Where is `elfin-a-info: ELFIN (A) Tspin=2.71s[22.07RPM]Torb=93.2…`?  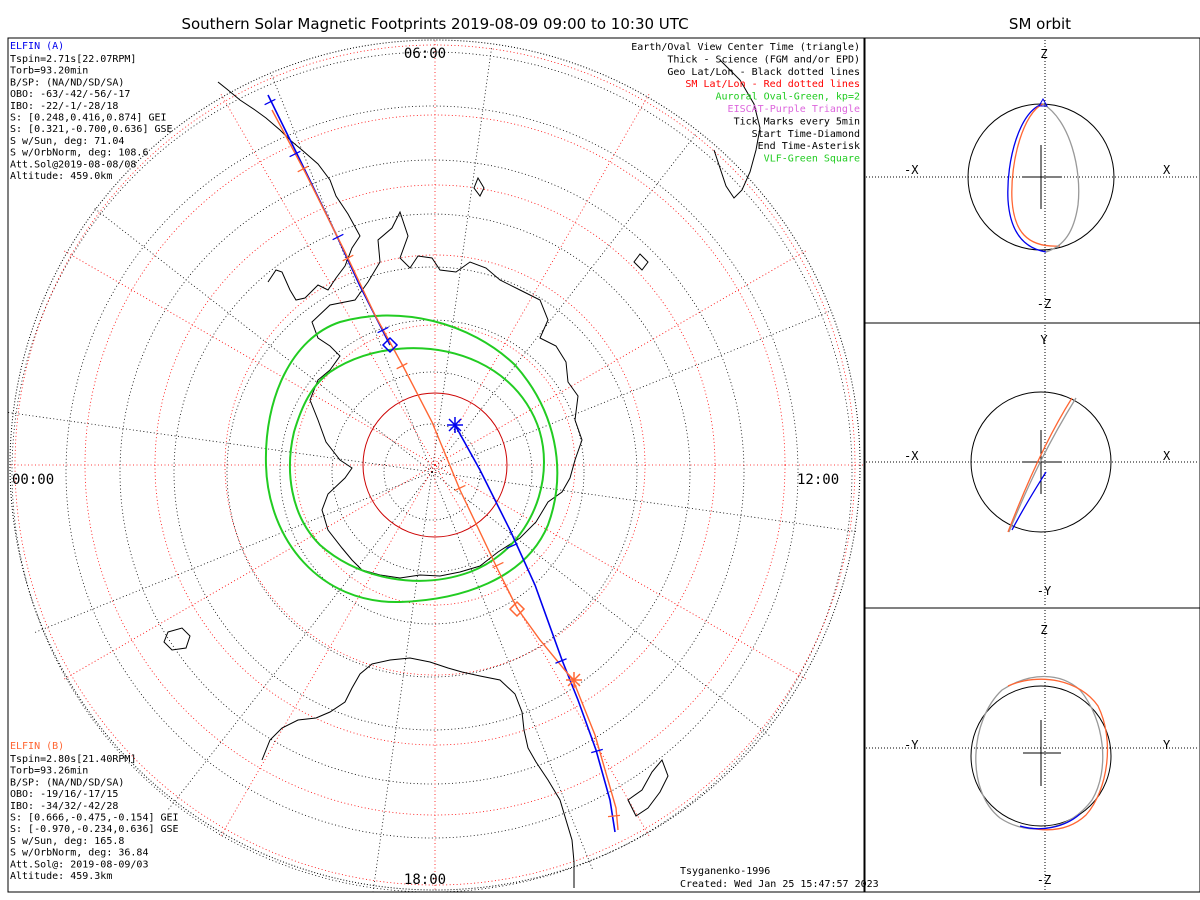
elfin-a-info: ELFIN (A) Tspin=2.71s[22.07RPM]Torb=93.2… is located at coordinates (91, 111).